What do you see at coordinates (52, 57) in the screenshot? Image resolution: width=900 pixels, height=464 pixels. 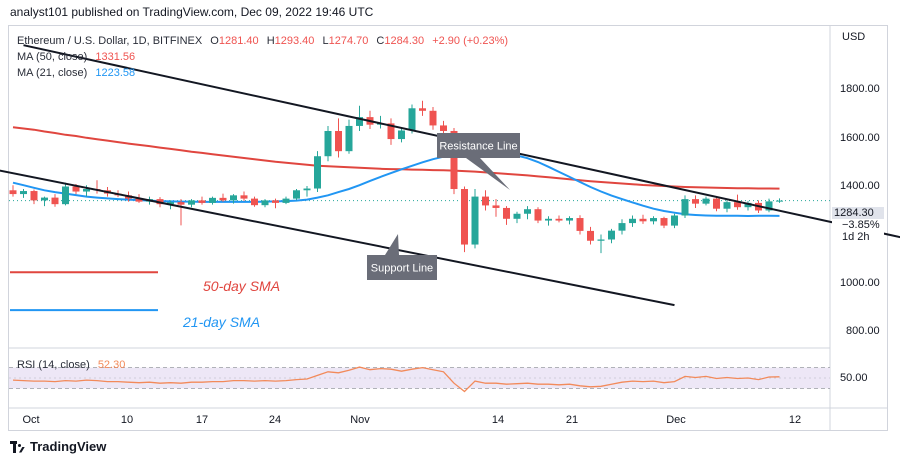 I see `ma50-label: MA (50, close)` at bounding box center [52, 57].